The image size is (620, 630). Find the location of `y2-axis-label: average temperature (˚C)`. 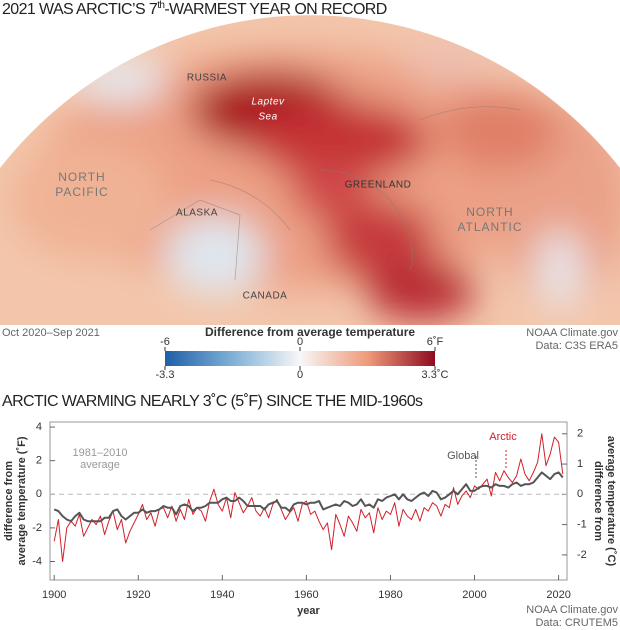

y2-axis-label: average temperature (˚C) is located at coordinates (611, 501).